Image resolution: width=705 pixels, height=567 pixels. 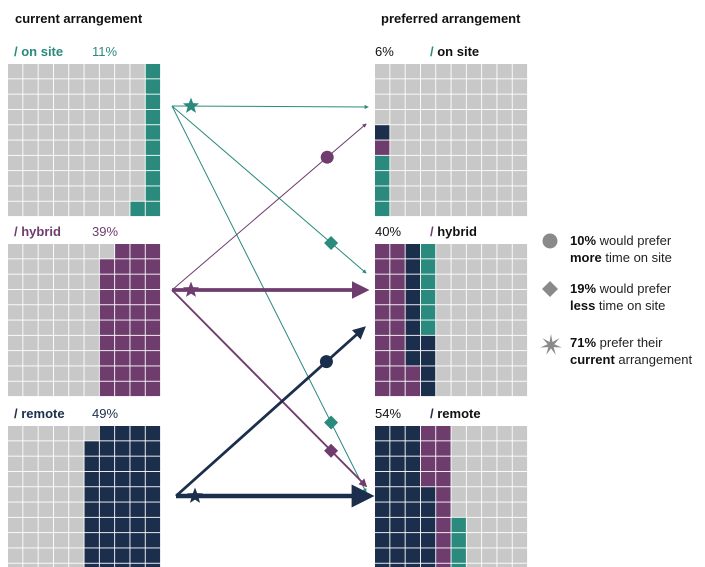 What do you see at coordinates (191, 105) in the screenshot?
I see `star-marker` at bounding box center [191, 105].